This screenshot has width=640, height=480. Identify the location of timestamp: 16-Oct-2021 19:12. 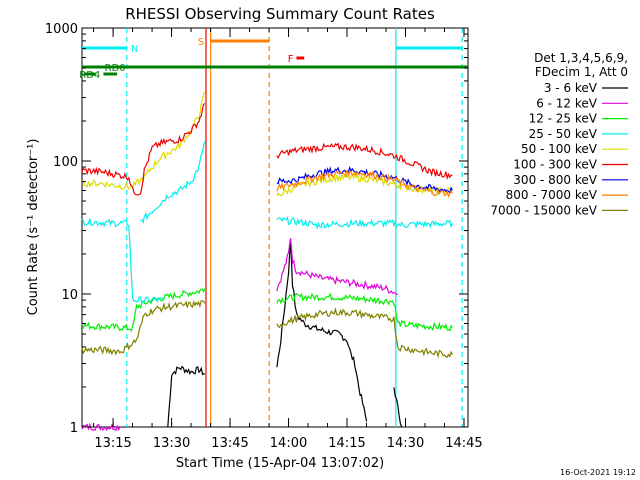
(598, 472).